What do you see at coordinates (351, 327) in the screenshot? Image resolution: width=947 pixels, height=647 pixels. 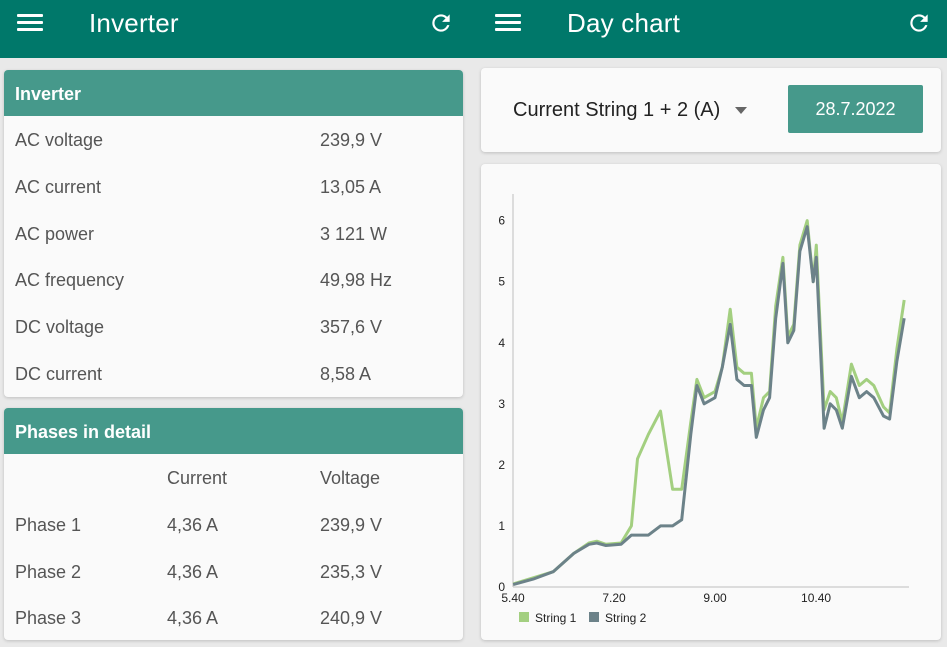 I see `inverter-row-value: 357,6 V` at bounding box center [351, 327].